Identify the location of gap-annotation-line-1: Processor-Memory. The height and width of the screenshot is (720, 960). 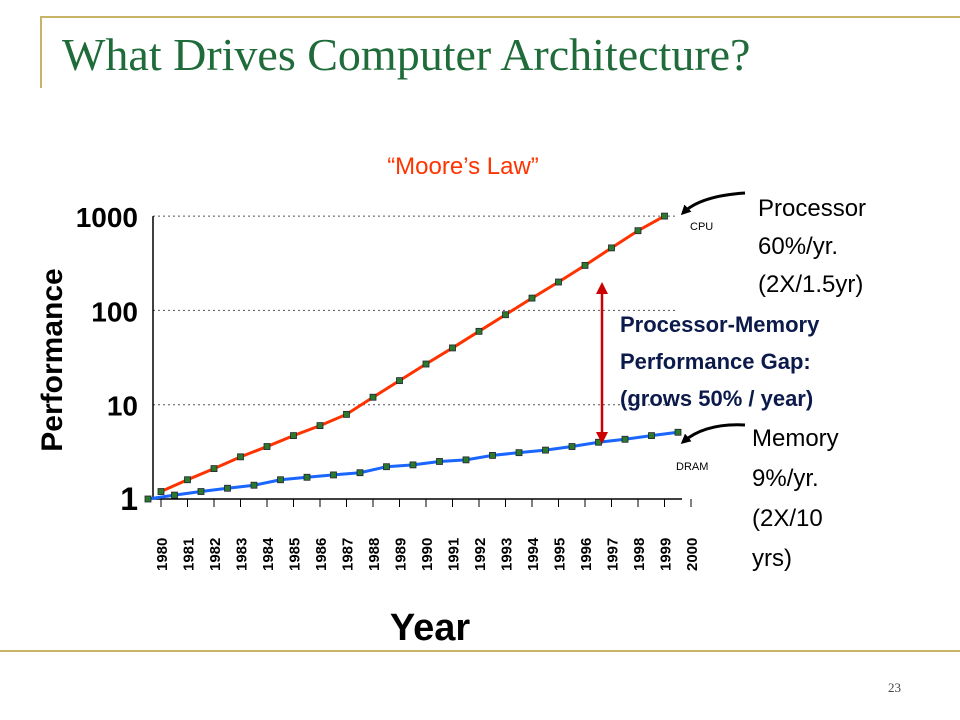
(720, 324).